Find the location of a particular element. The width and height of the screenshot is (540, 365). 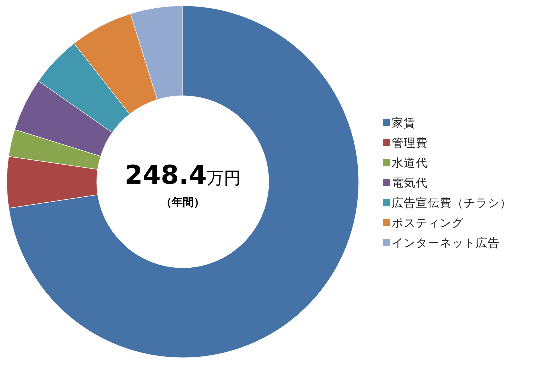

text: （年間） is located at coordinates (183, 202).